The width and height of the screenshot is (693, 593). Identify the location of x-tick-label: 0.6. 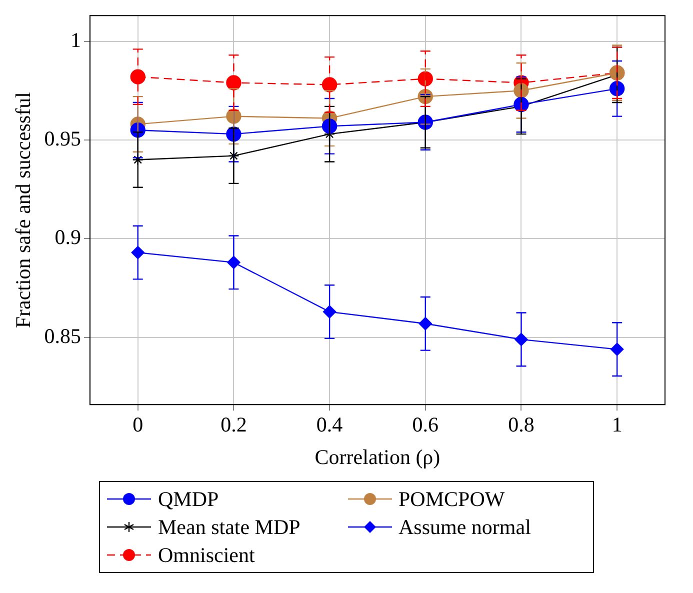
(425, 424).